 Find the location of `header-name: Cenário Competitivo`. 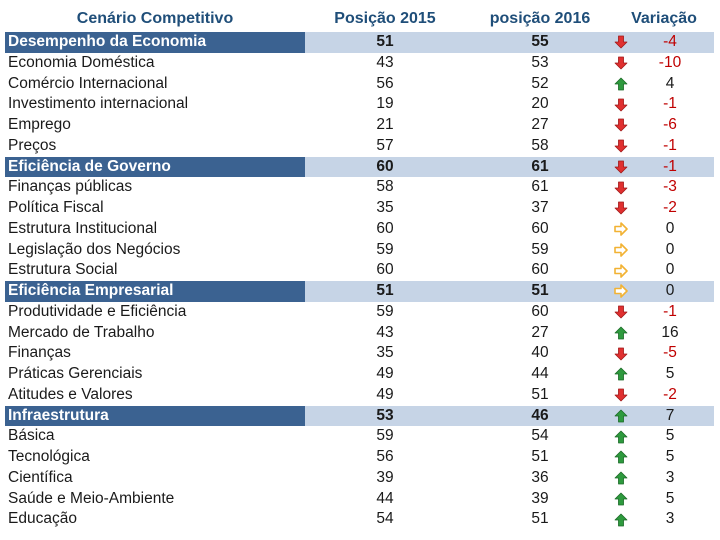

header-name: Cenário Competitivo is located at coordinates (155, 18).